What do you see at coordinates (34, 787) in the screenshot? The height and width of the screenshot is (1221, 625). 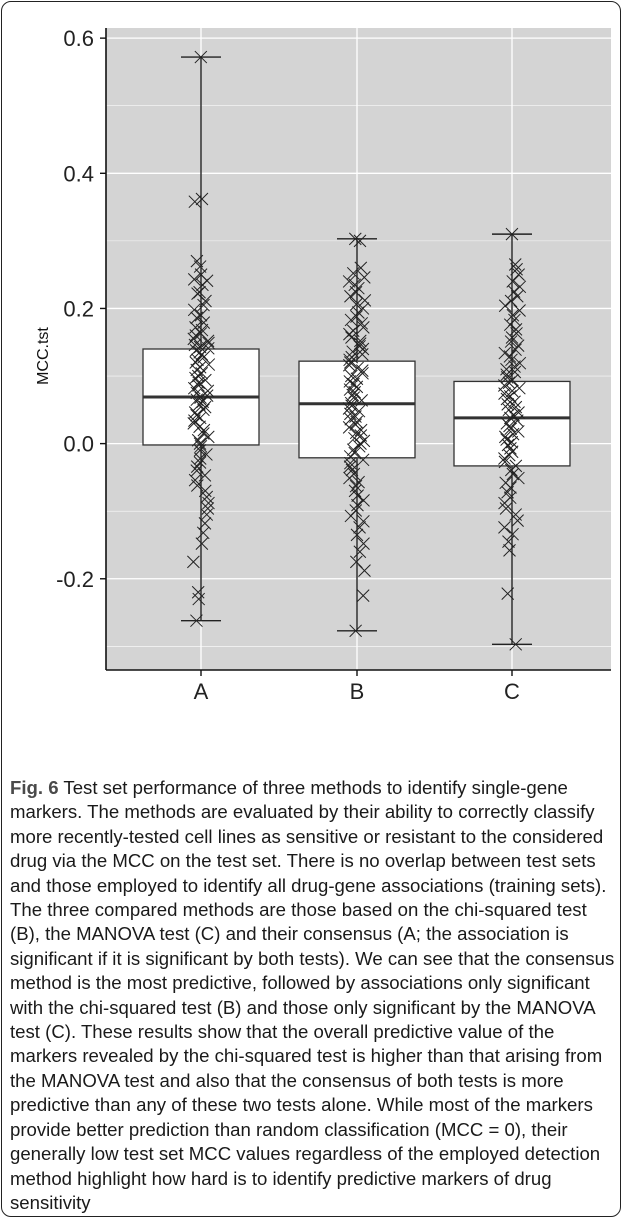 I see `figure-label: Fig. 6` at bounding box center [34, 787].